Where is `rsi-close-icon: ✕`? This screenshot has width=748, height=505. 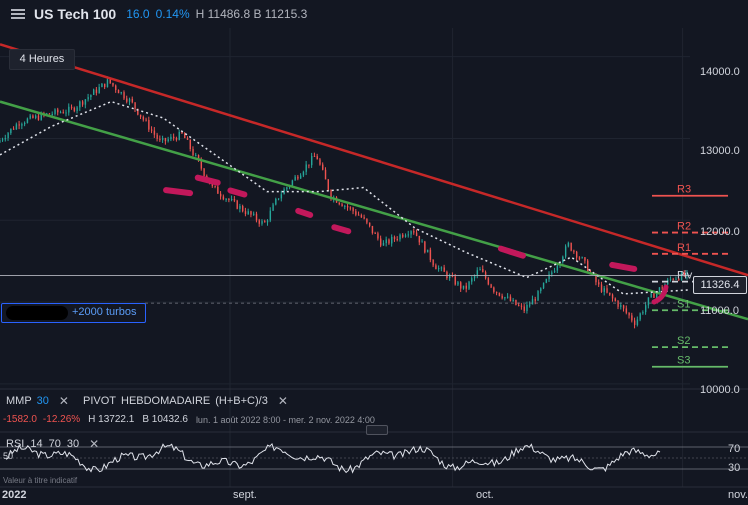
rsi-close-icon: ✕ is located at coordinates (94, 444).